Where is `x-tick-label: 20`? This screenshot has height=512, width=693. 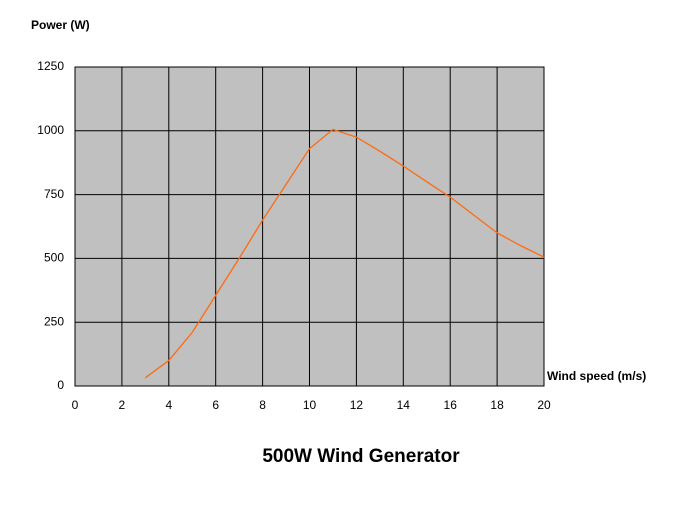
x-tick-label: 20 is located at coordinates (544, 405).